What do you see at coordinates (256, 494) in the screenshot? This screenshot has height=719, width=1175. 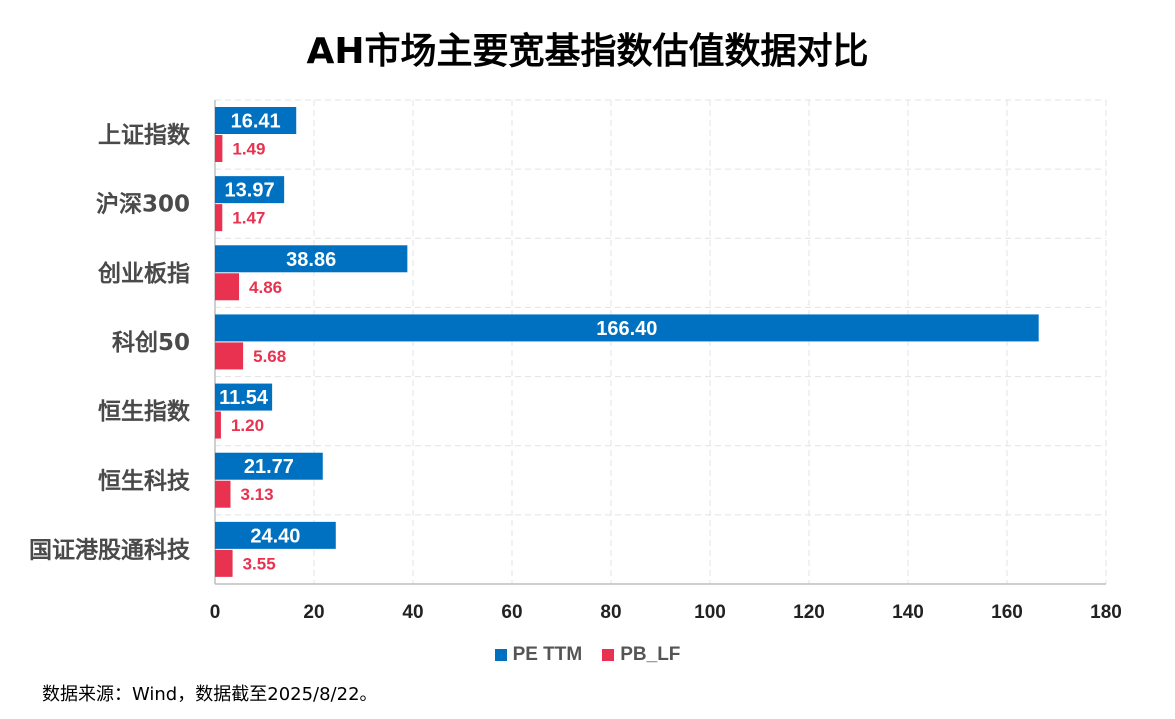 I see `pb-data-label: 3.13` at bounding box center [256, 494].